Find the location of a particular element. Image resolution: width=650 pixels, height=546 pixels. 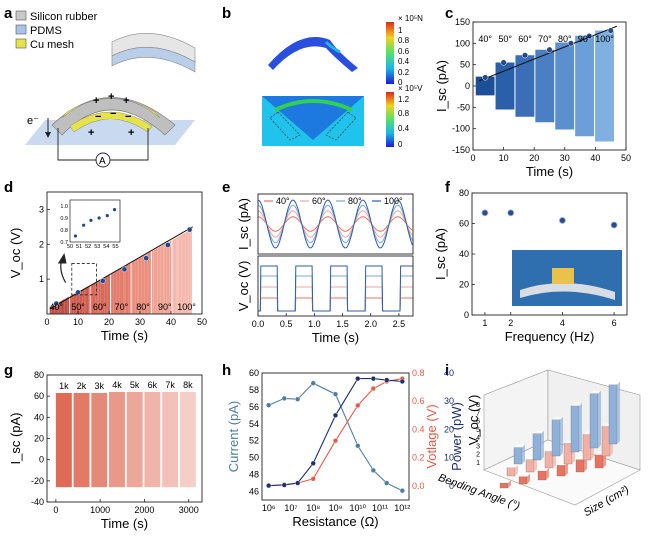

inset-x-tick: 55 is located at coordinates (115, 247).